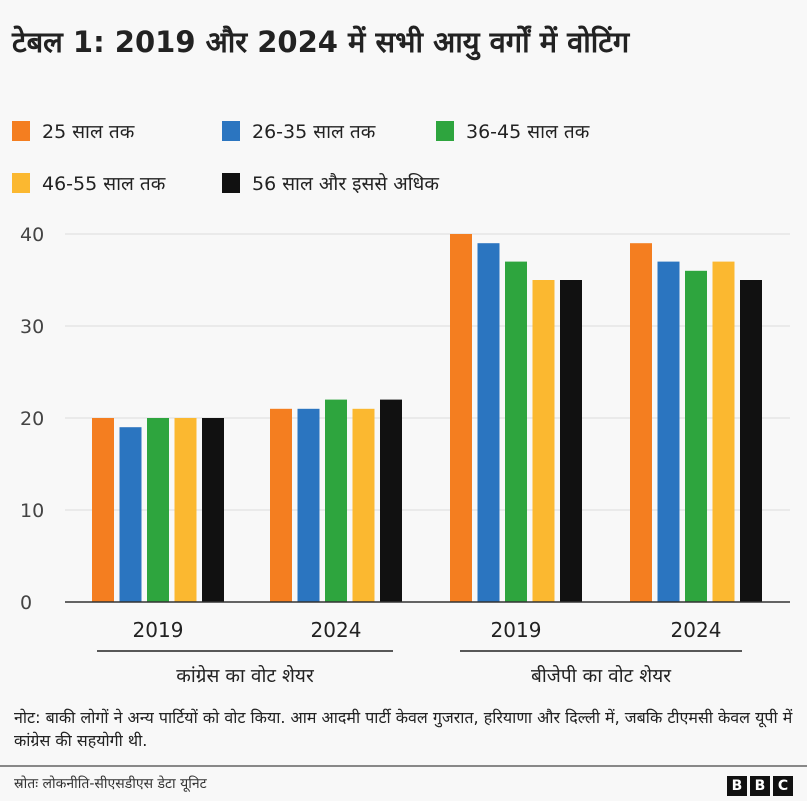 This screenshot has width=807, height=801. I want to click on legend-label: 46-55 साल तक, so click(104, 184).